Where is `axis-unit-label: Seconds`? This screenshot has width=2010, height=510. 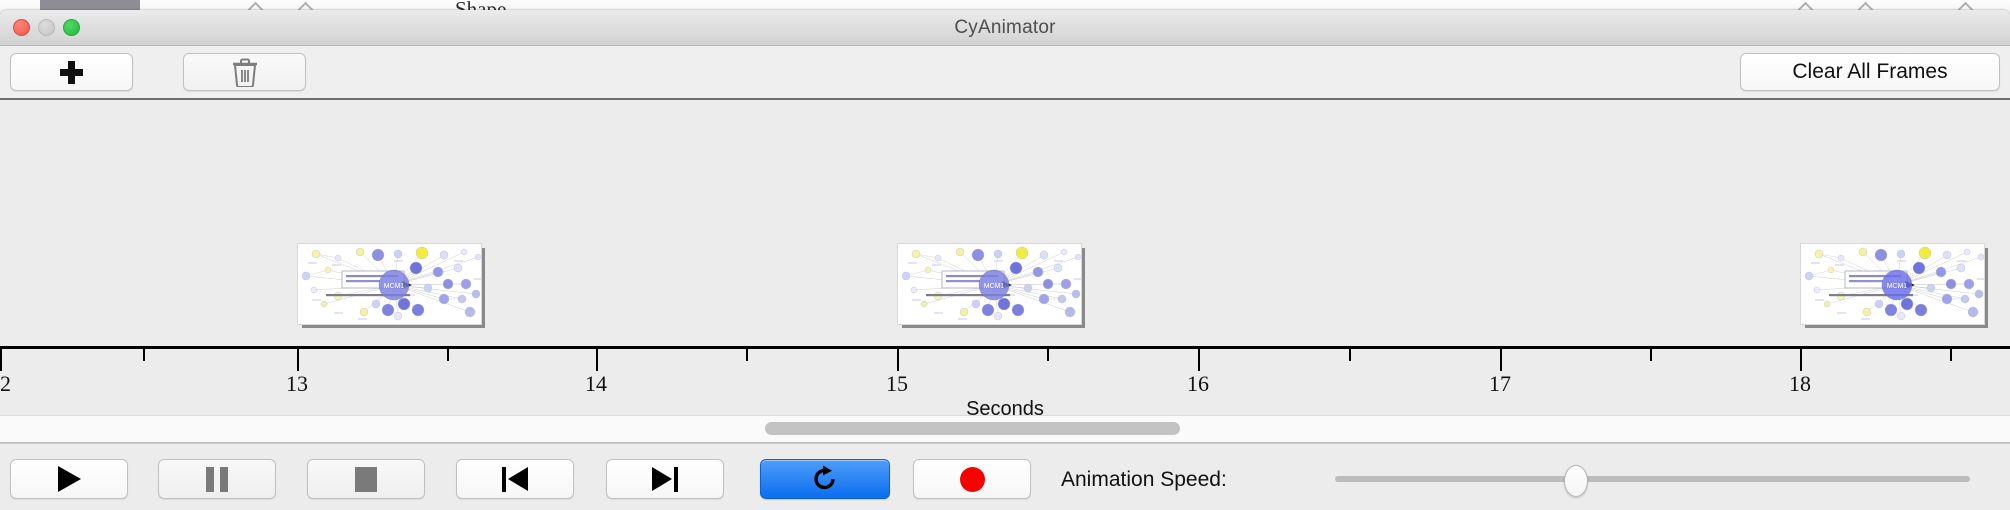 axis-unit-label: Seconds is located at coordinates (1005, 406).